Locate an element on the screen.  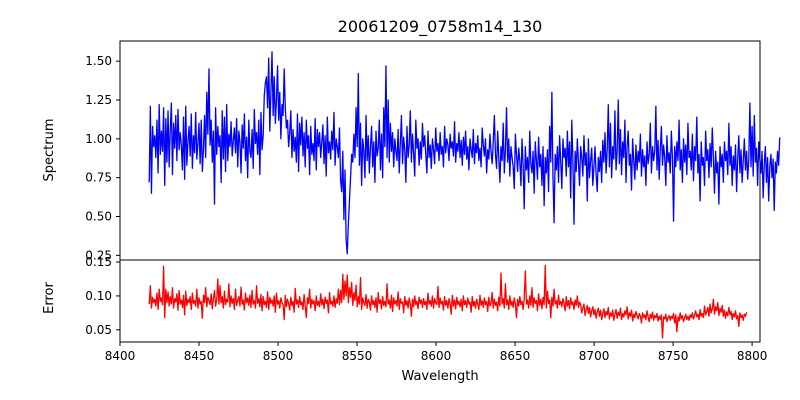
x-axis-label: Wavelength is located at coordinates (439, 376).